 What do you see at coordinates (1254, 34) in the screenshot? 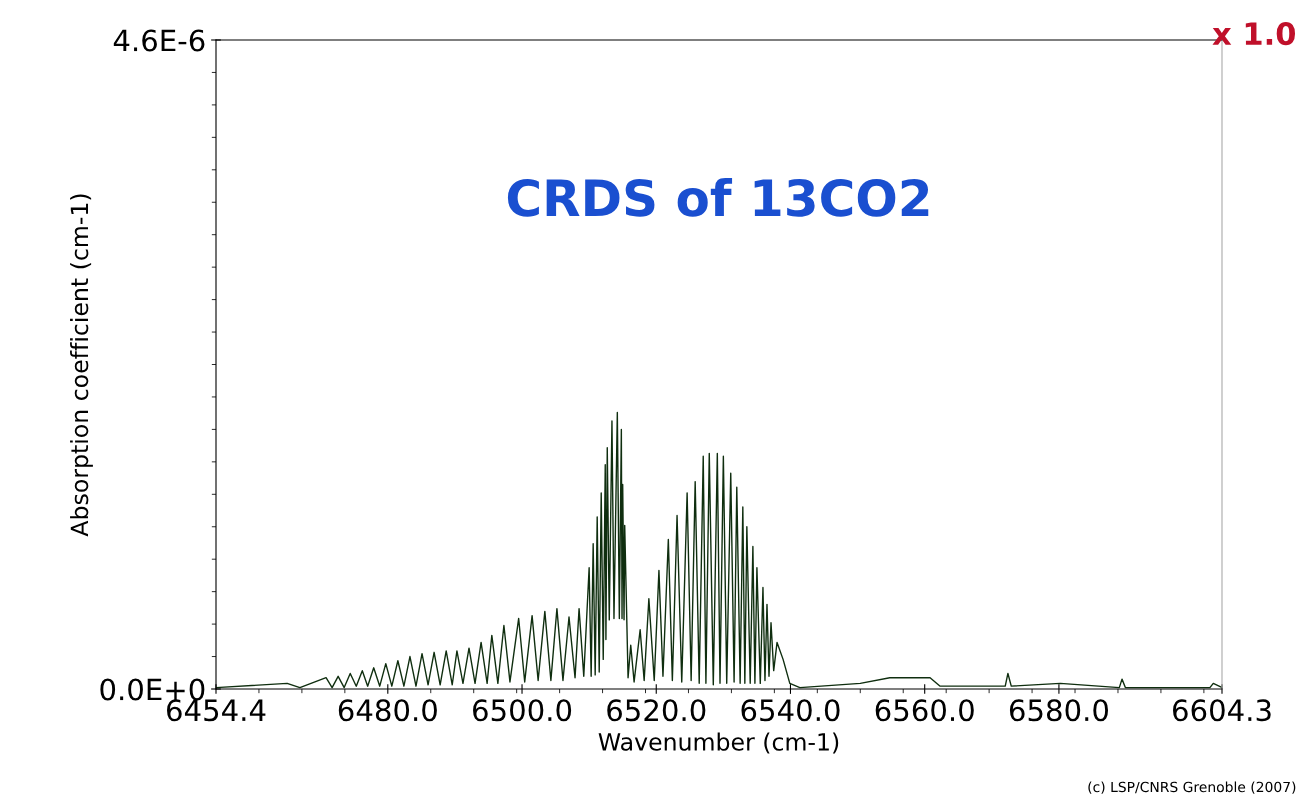
I see `annotation: x 1.0` at bounding box center [1254, 34].